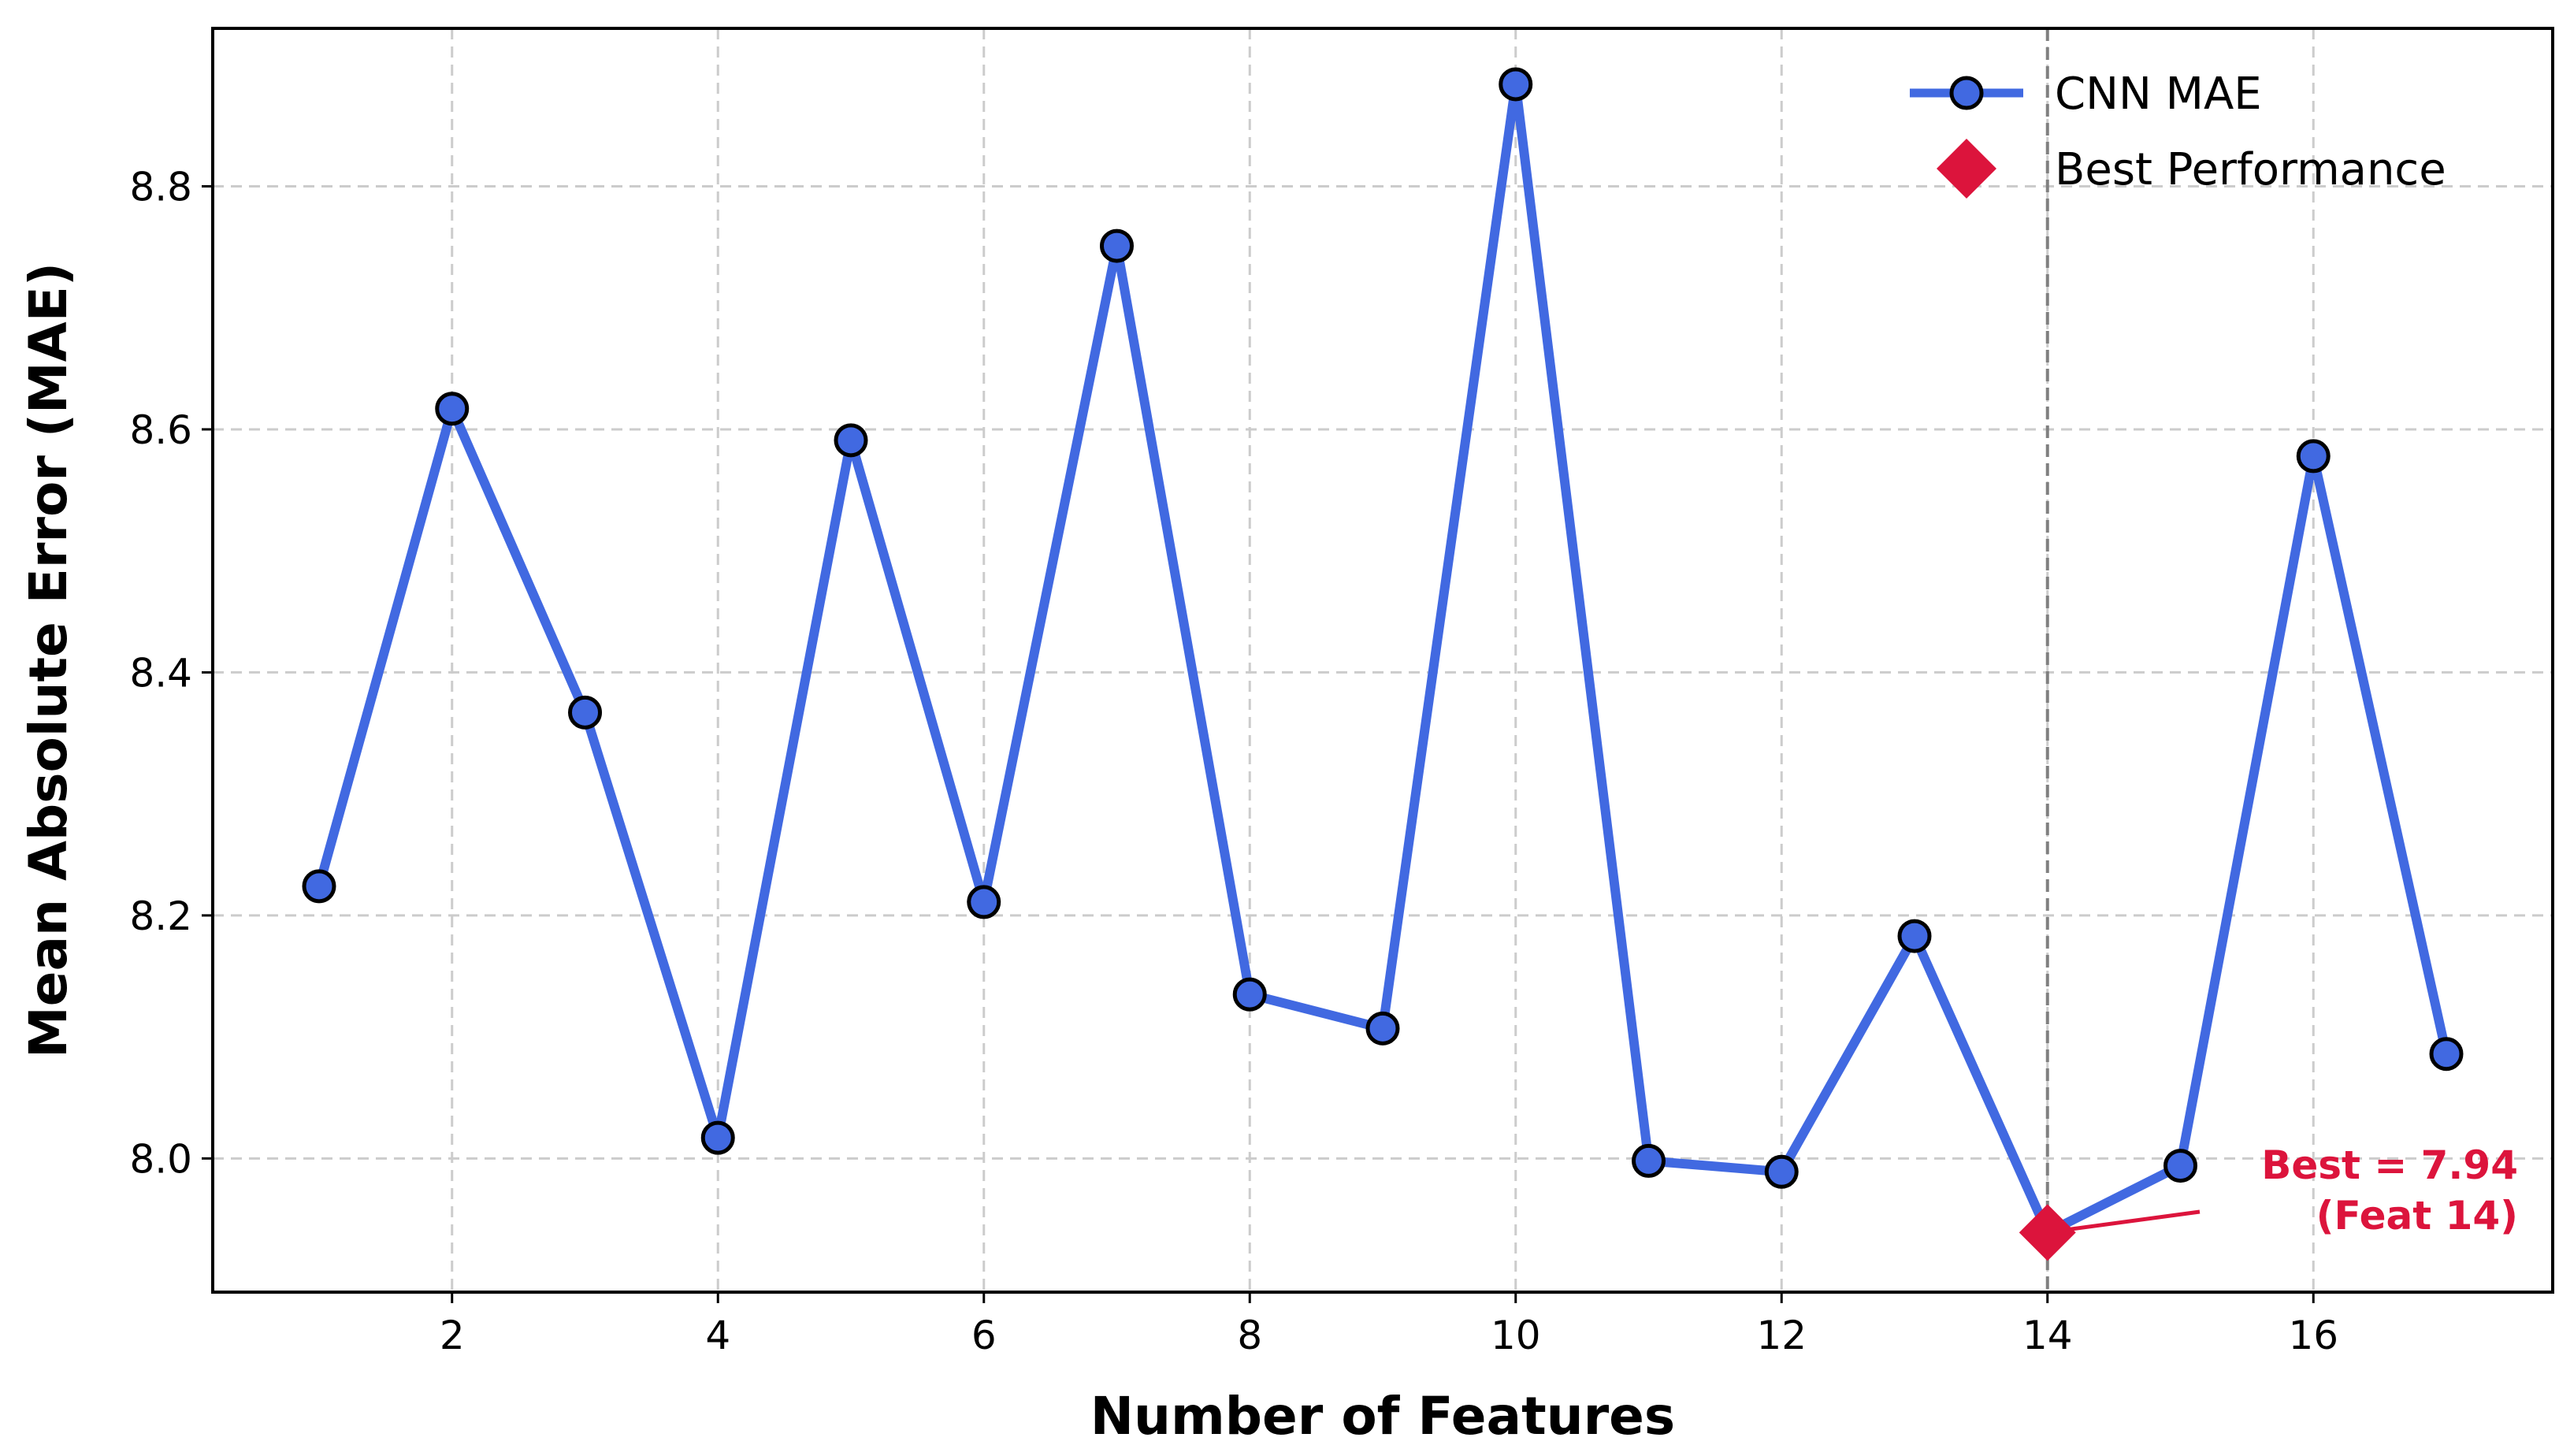  What do you see at coordinates (1516, 1335) in the screenshot?
I see `x-tick-label: 10` at bounding box center [1516, 1335].